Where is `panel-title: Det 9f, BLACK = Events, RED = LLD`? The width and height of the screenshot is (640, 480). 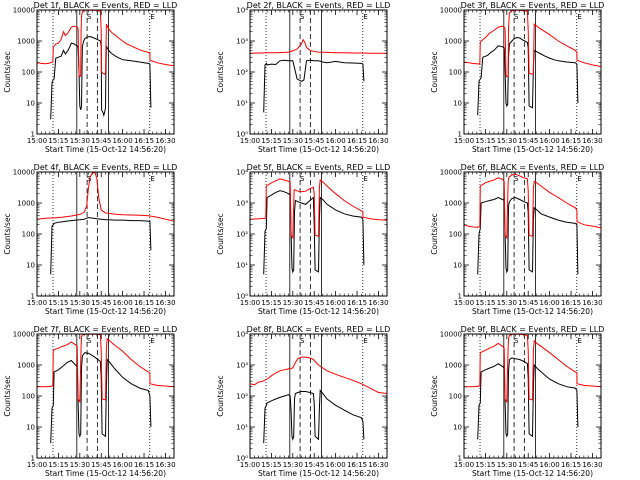 panel-title: Det 9f, BLACK = Events, RED = LLD is located at coordinates (533, 329).